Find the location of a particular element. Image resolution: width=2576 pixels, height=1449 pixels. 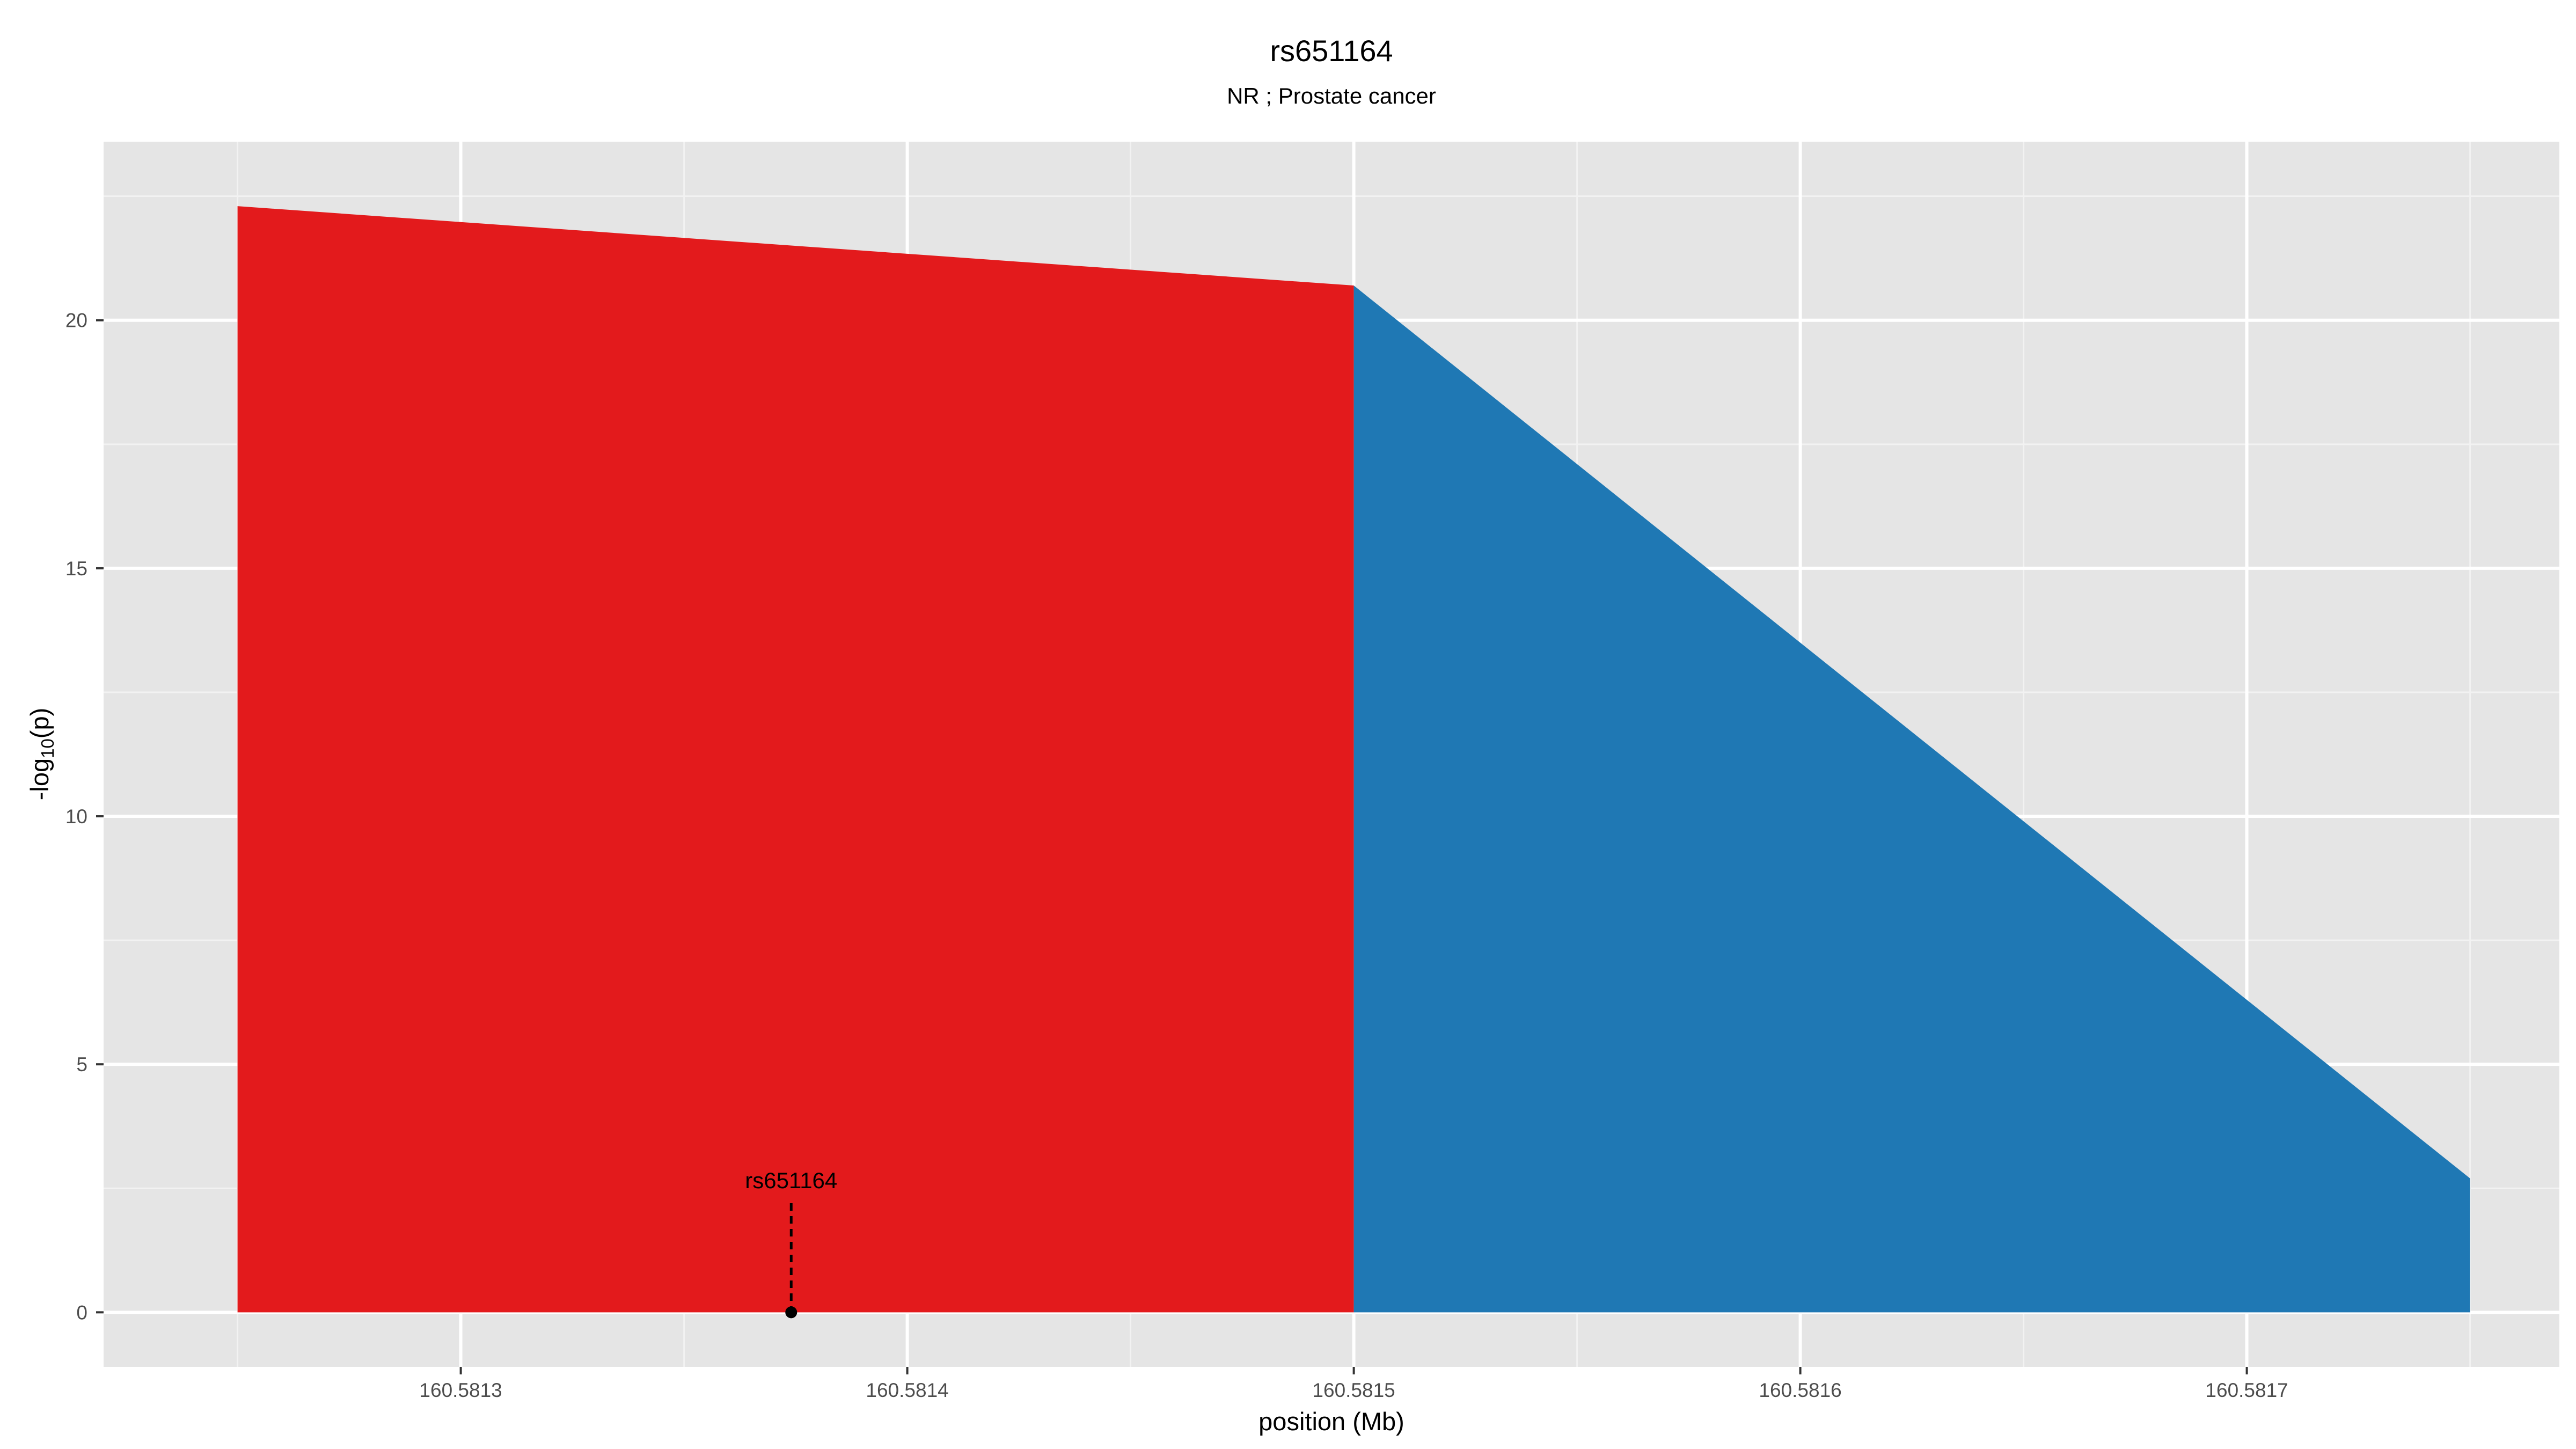

x-axis-ticks: 160.5813 160.5814 160.5815 160.5816 160.5817 is located at coordinates (1353, 1384).